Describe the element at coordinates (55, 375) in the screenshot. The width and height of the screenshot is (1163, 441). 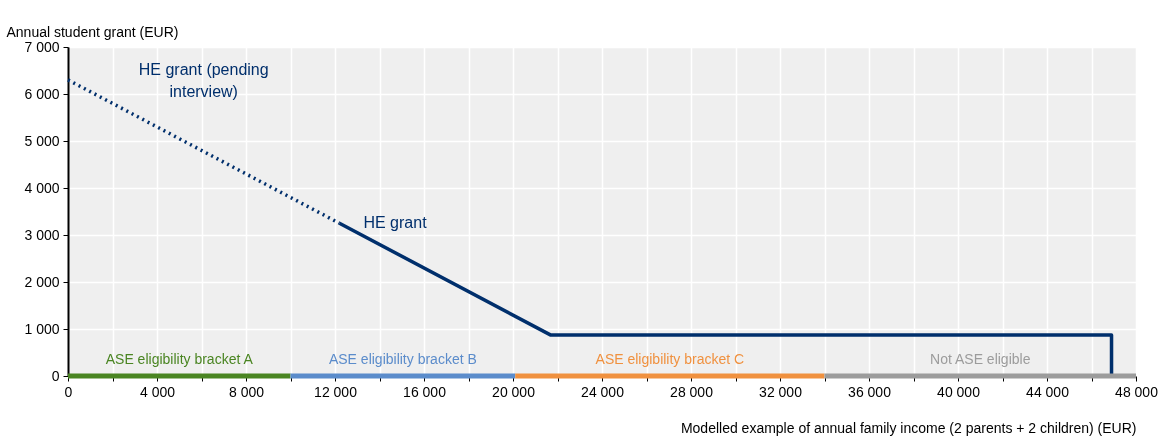
I see `y-tick-label: 0` at that location.